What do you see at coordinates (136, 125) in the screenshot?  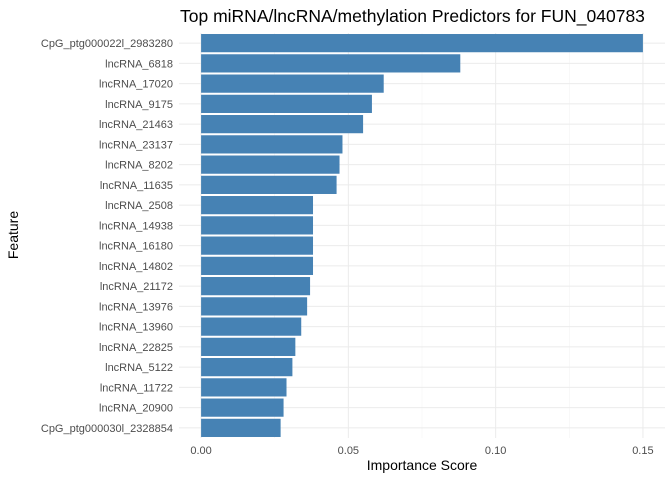 I see `y-tick-label: lncRNA_21463` at bounding box center [136, 125].